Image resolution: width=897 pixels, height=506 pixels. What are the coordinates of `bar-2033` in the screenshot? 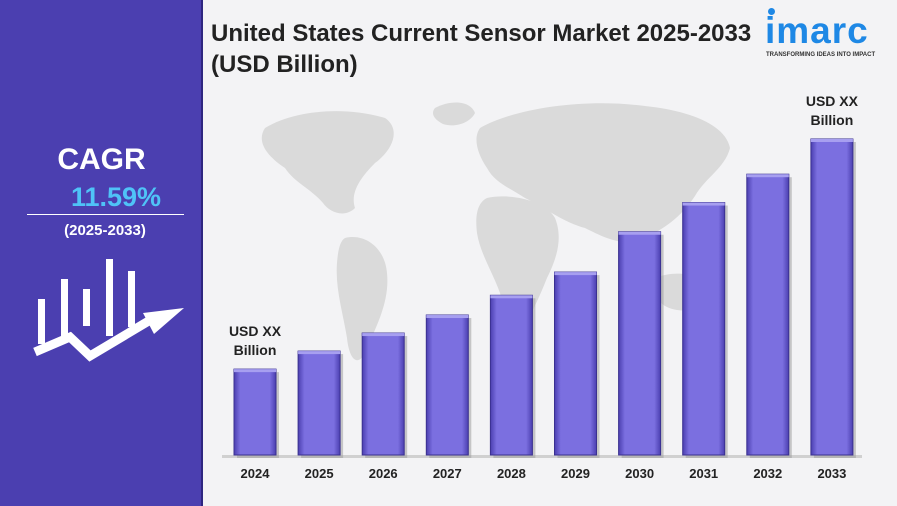 It's located at (832, 297).